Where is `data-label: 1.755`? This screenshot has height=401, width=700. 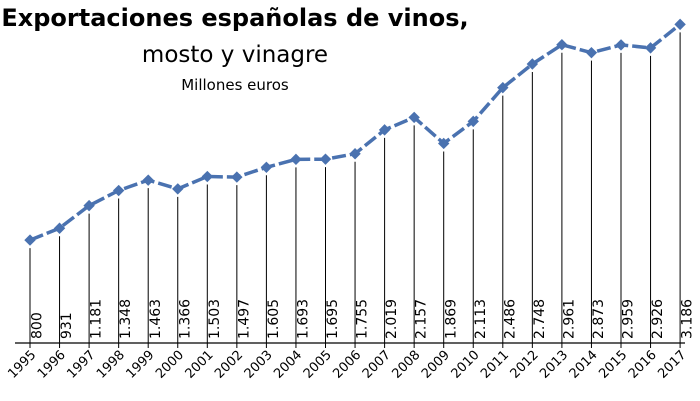 data-label: 1.755 is located at coordinates (363, 319).